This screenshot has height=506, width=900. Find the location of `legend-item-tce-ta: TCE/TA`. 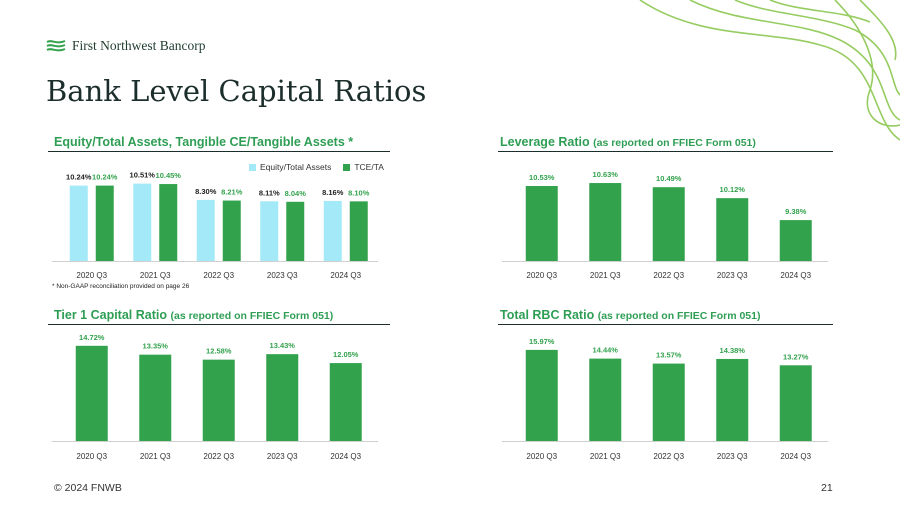

legend-item-tce-ta: TCE/TA is located at coordinates (363, 167).